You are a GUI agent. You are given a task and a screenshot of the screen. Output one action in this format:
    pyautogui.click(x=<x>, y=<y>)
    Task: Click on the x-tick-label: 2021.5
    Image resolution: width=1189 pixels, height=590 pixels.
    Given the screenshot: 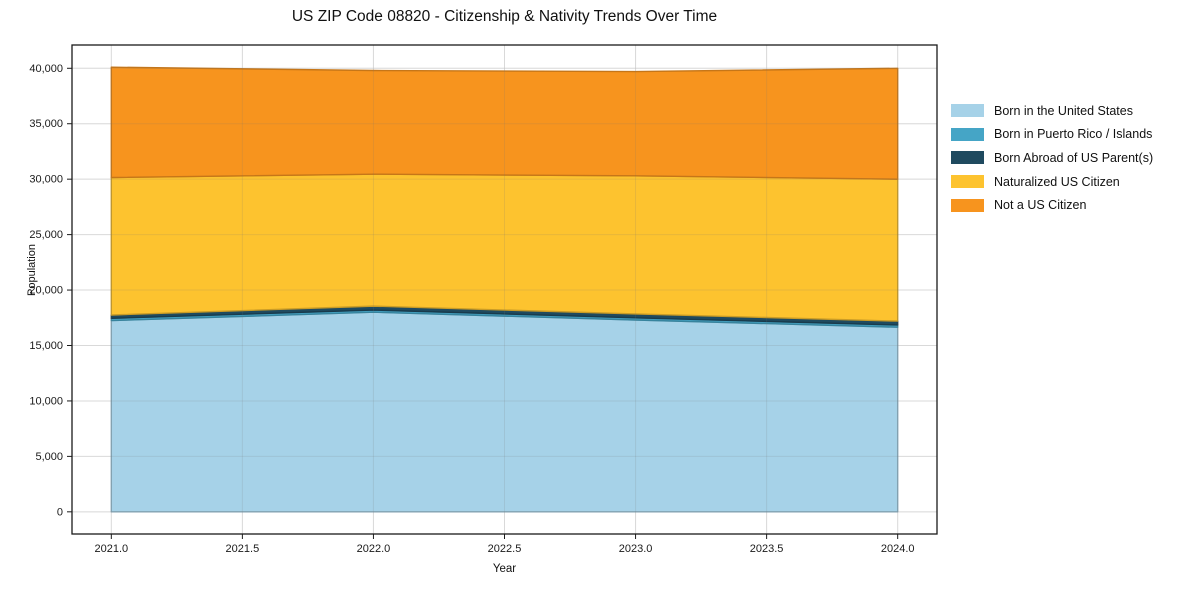 What is the action you would take?
    pyautogui.click(x=243, y=549)
    